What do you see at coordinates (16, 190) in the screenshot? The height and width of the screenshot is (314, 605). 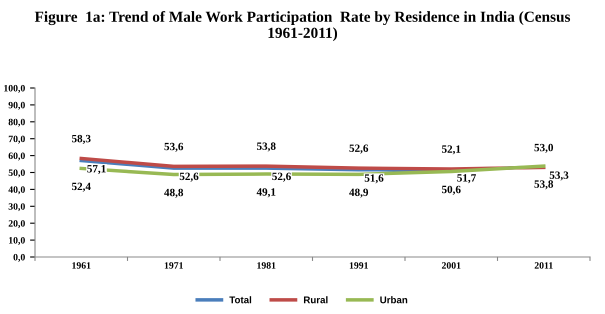 I see `y-tick-label: 40,0` at bounding box center [16, 190].